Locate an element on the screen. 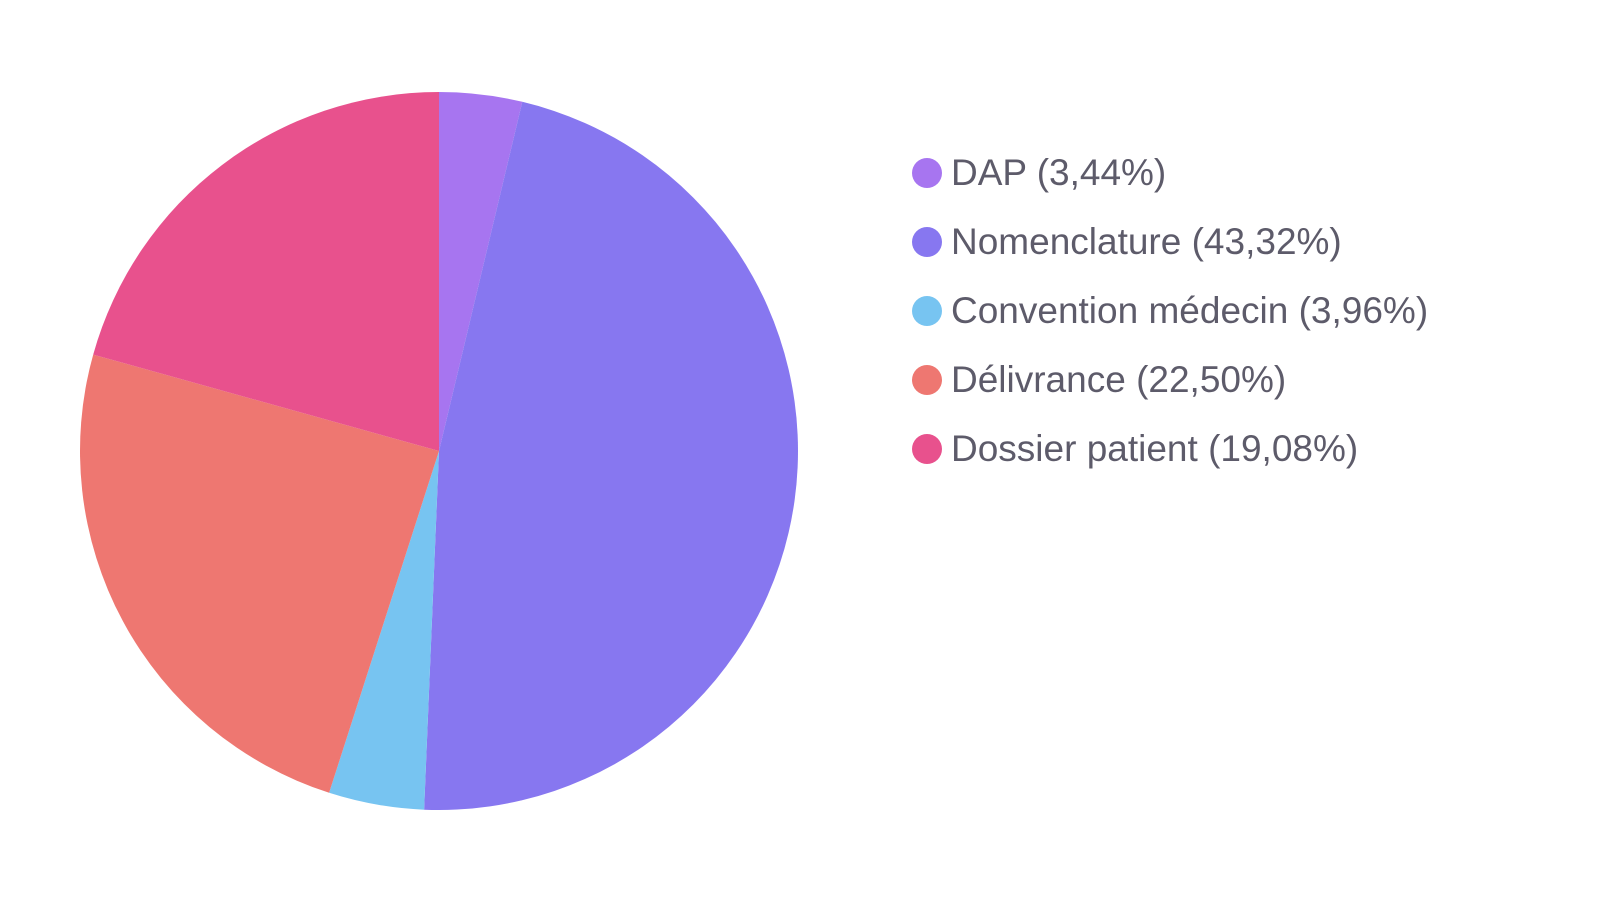 The image size is (1606, 909). legend-label: Convention médecin (3,96%) is located at coordinates (1190, 310).